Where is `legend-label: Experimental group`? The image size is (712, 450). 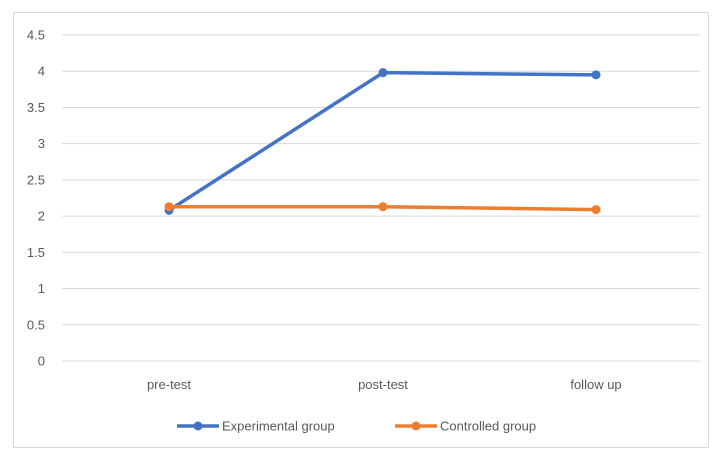 legend-label: Experimental group is located at coordinates (278, 426).